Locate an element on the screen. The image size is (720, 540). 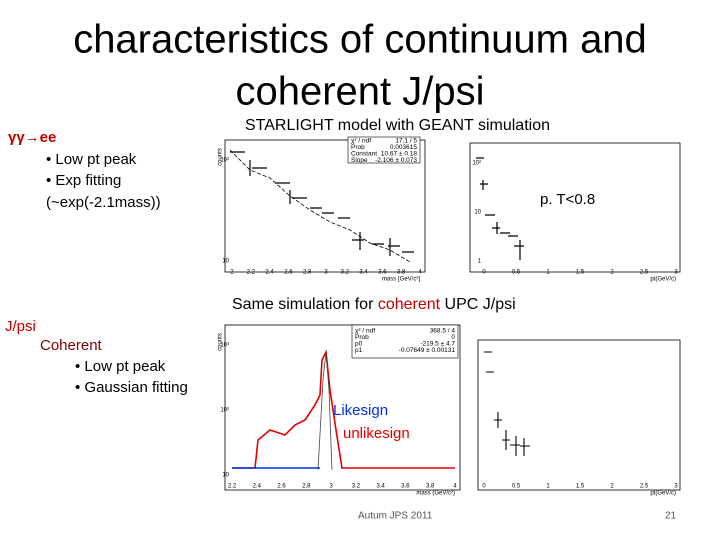
stats-value: 0.003615 is located at coordinates (403, 147).